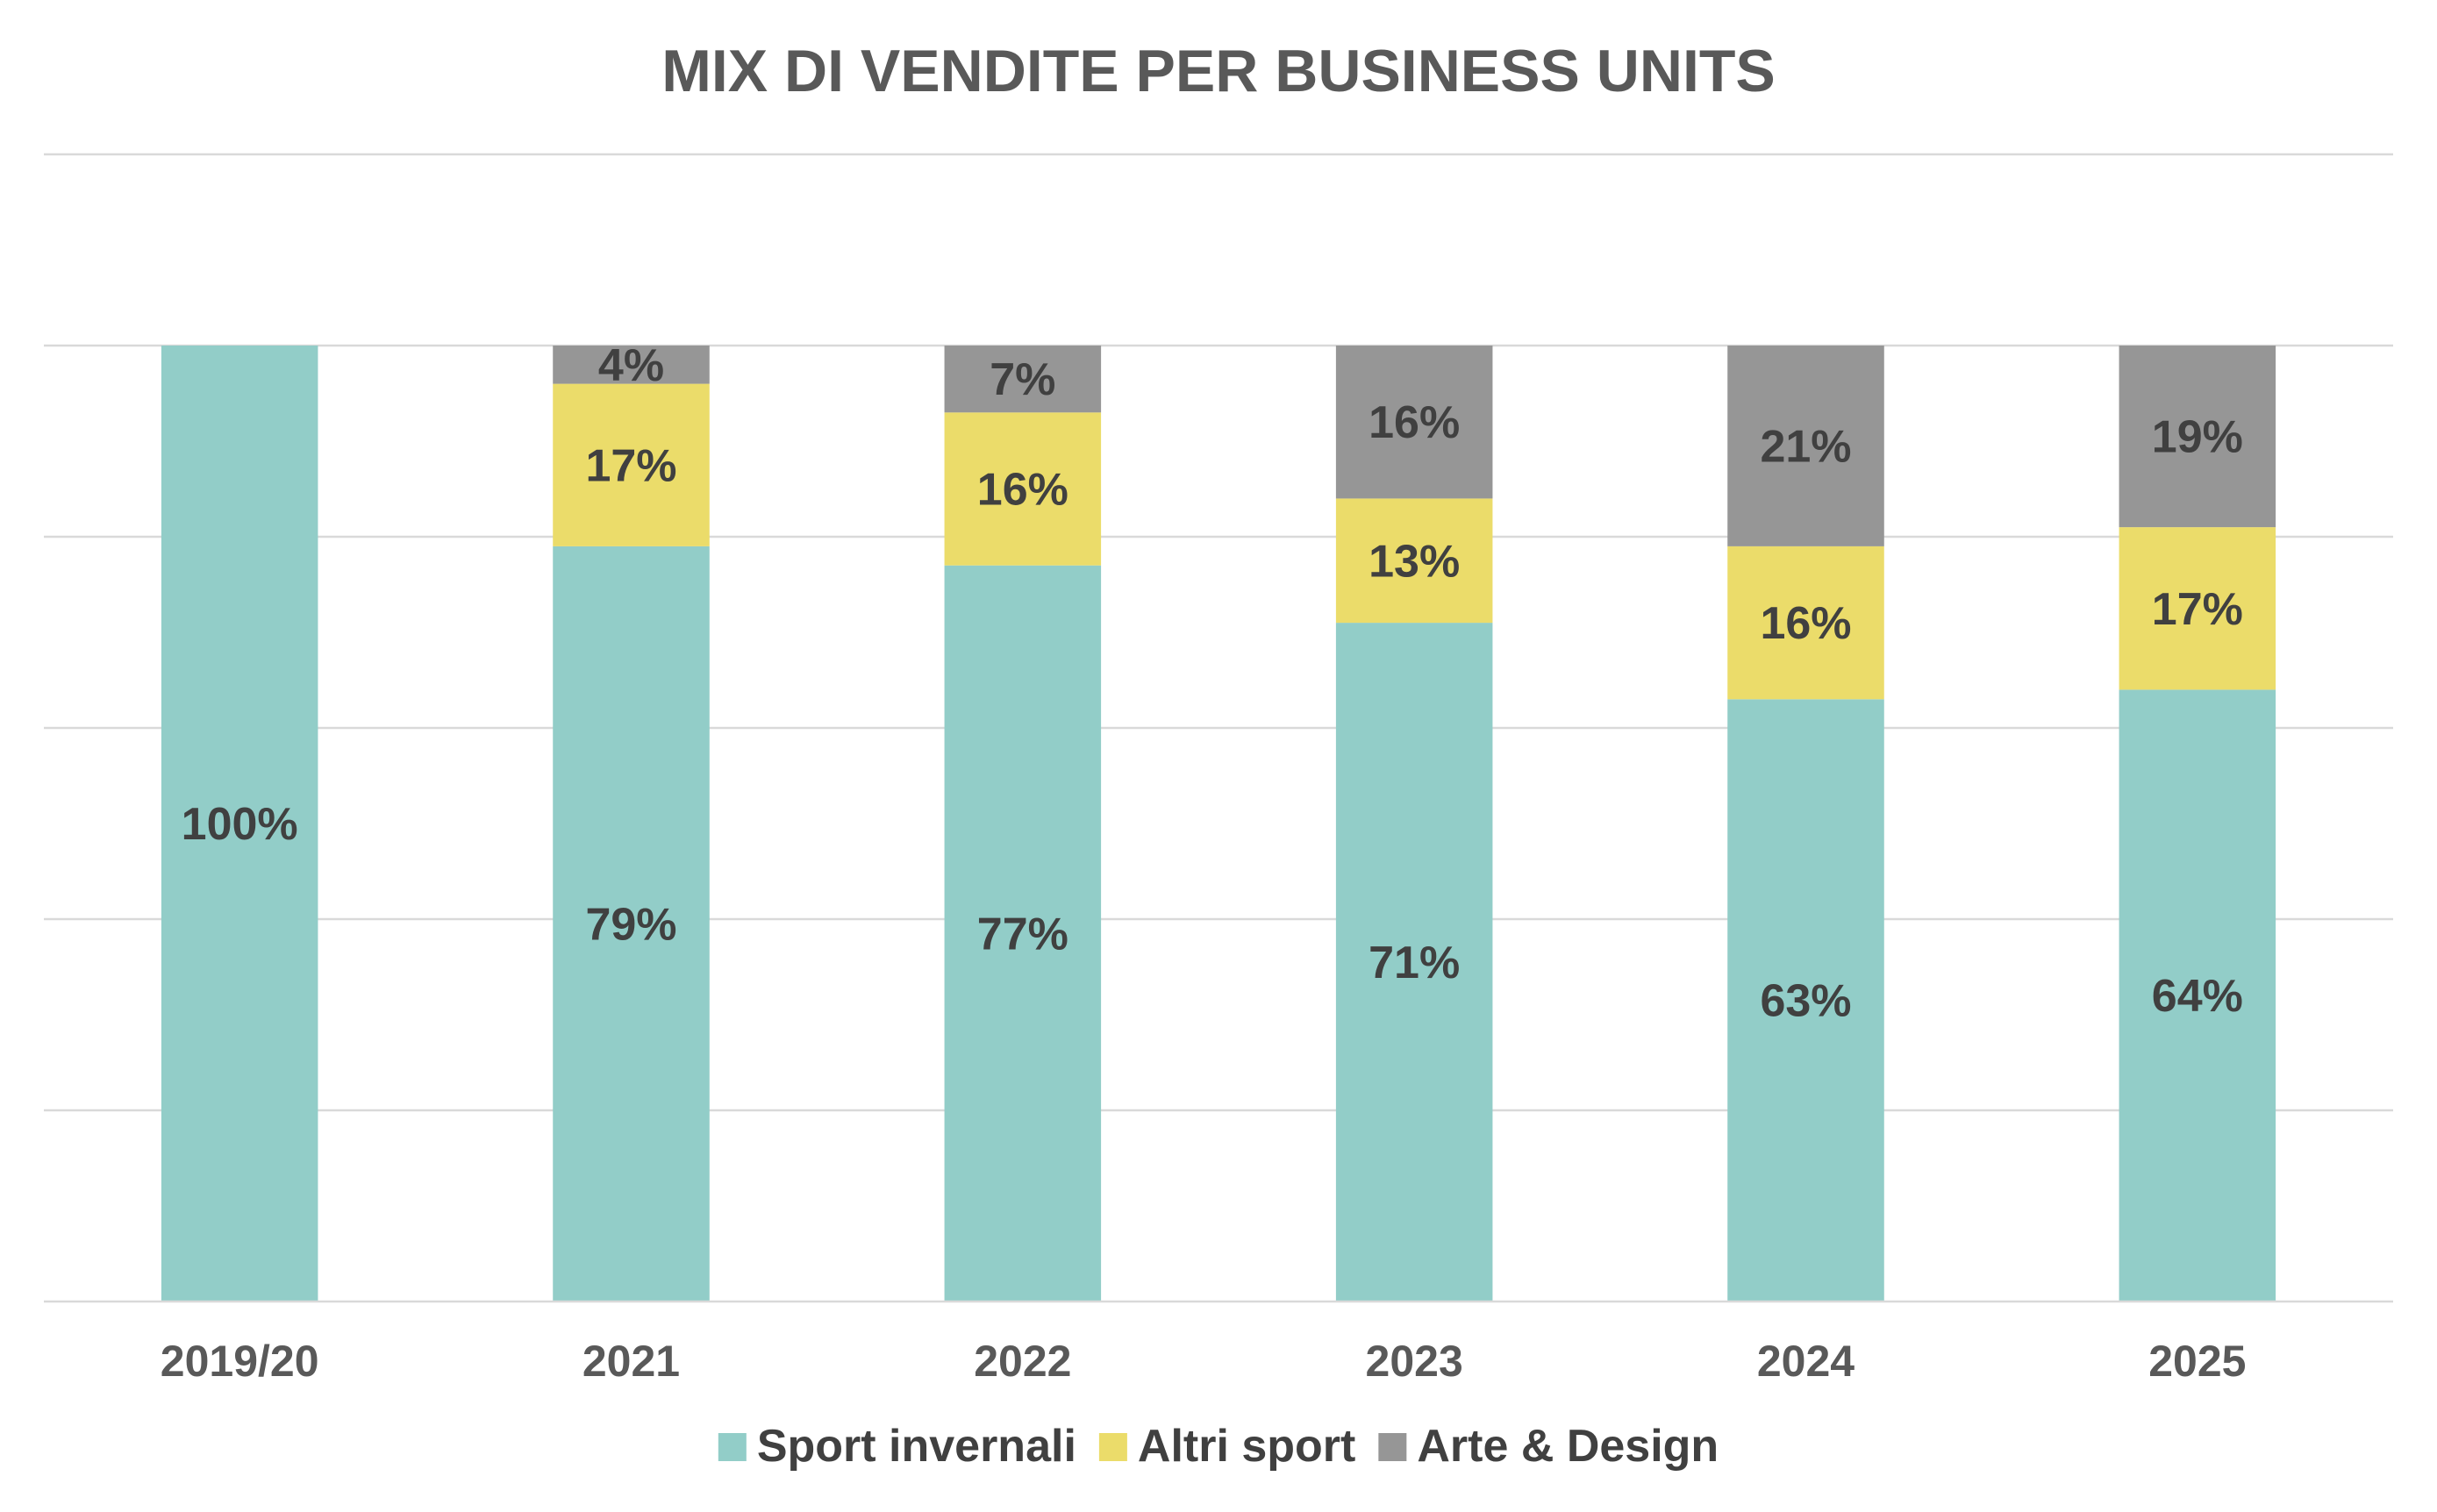 Image resolution: width=2437 pixels, height=1512 pixels. I want to click on data-label: 77%, so click(1023, 934).